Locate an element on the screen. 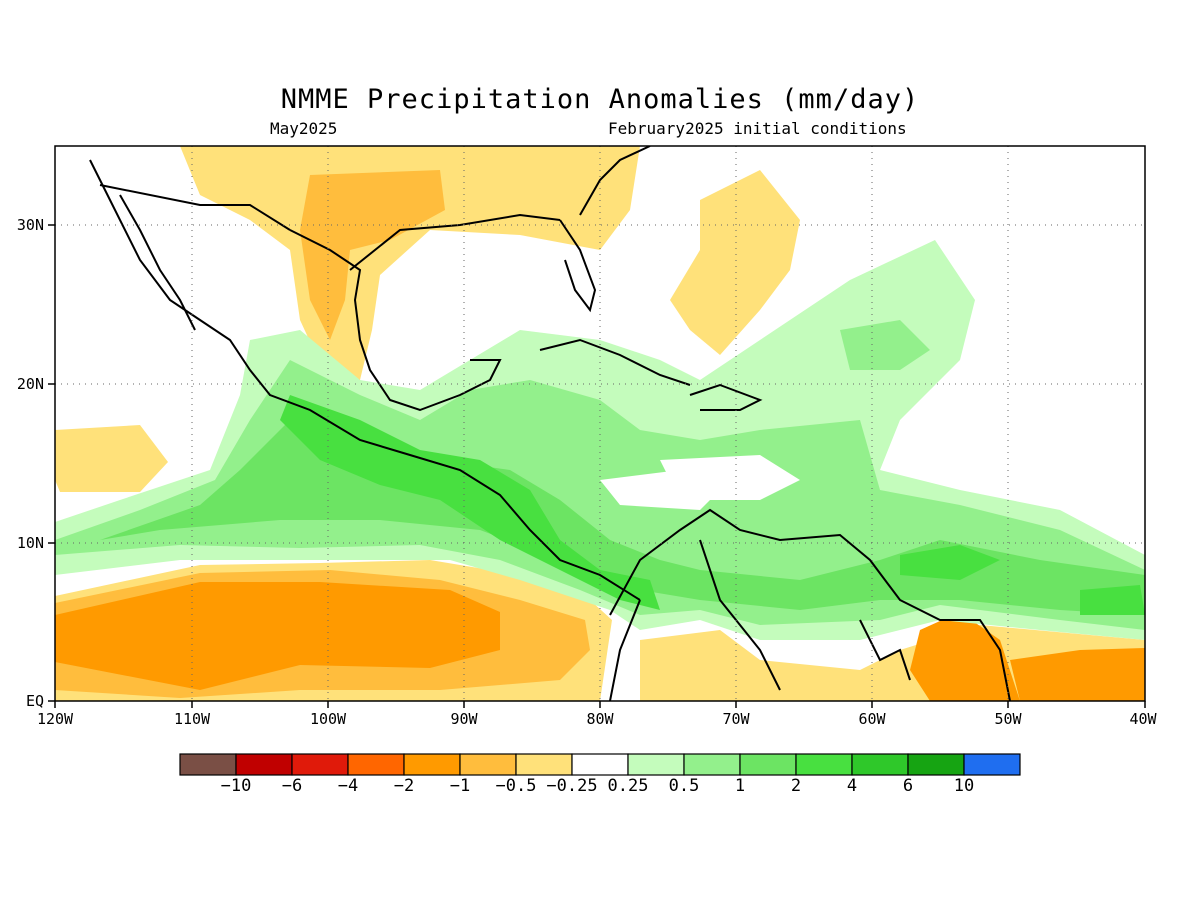 This screenshot has width=1200, height=900. colorbar-tick-label: −1 is located at coordinates (460, 786).